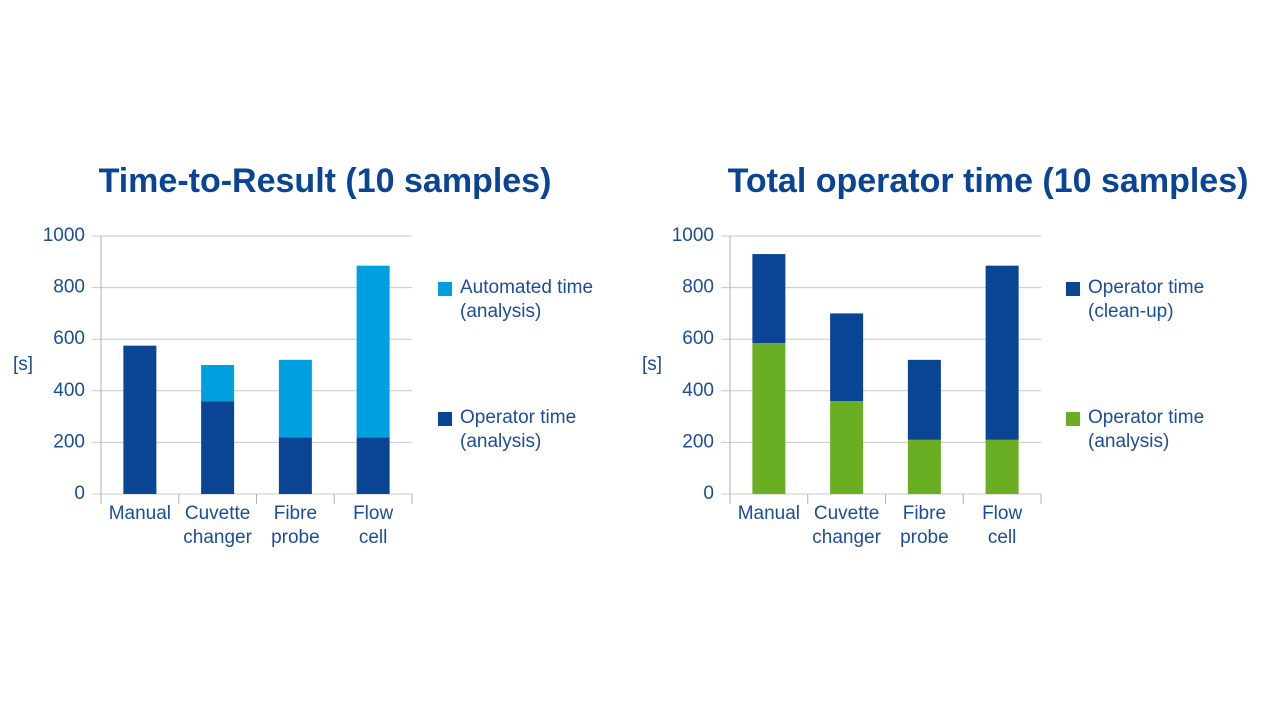 The height and width of the screenshot is (720, 1280). I want to click on legend-label: Automated time (analysis), so click(527, 299).